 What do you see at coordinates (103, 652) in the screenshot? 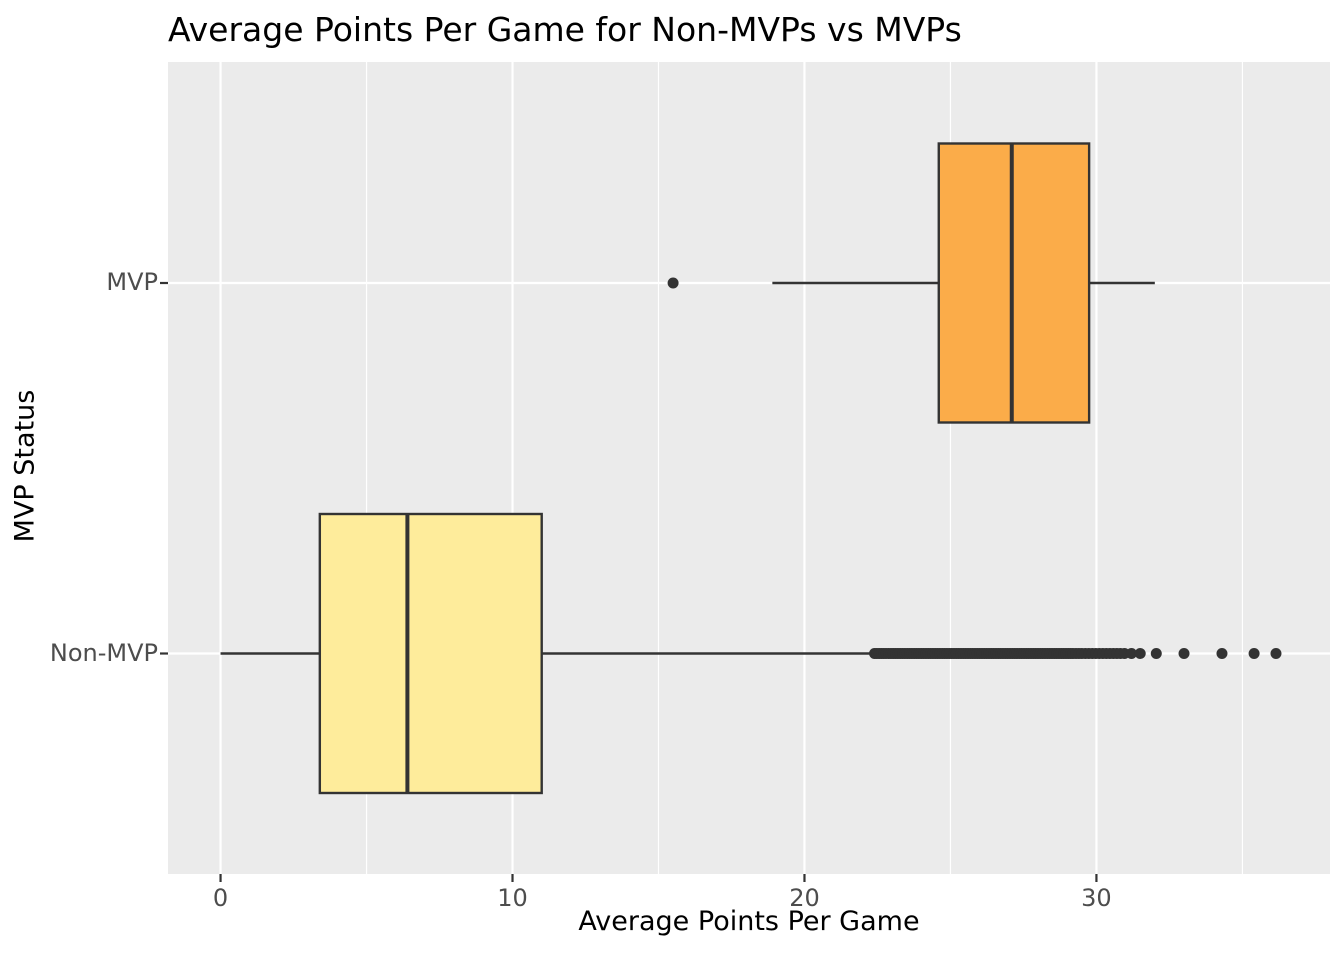
I see `y-category-label: Non-MVP` at bounding box center [103, 652].